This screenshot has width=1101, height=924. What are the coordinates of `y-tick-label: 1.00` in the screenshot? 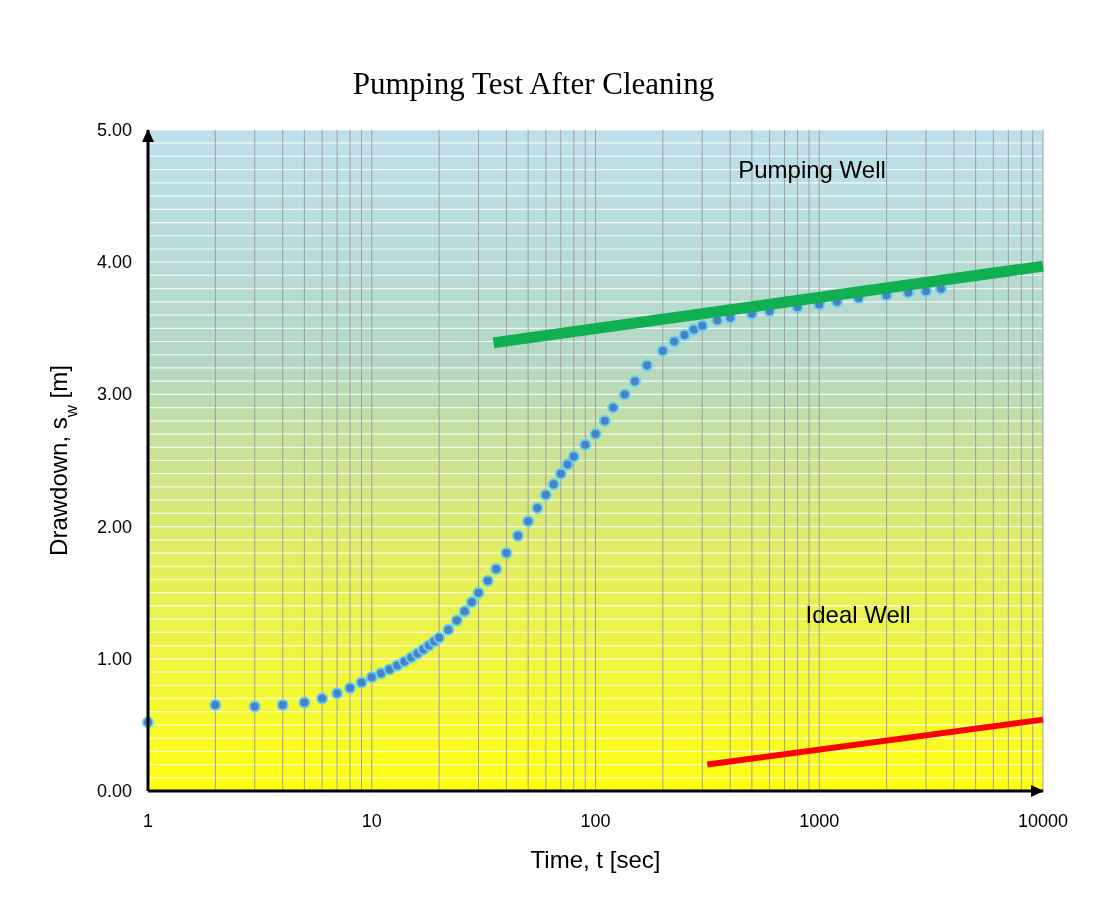 It's located at (114, 658).